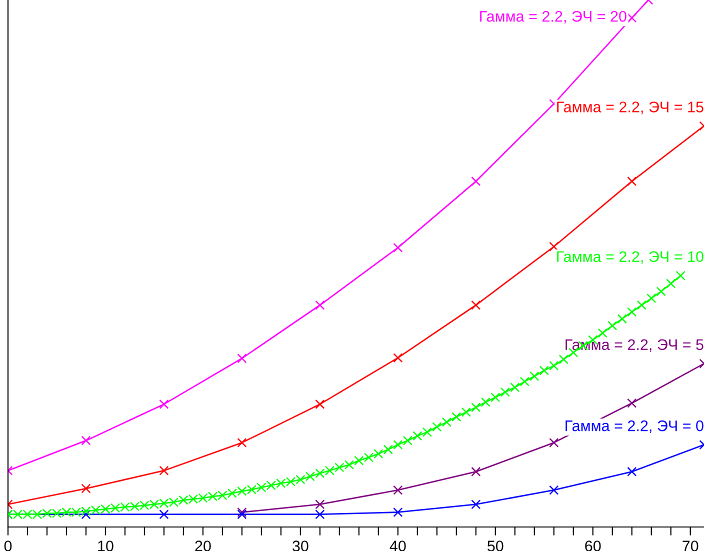 The image size is (704, 551). Describe the element at coordinates (300, 545) in the screenshot. I see `x-tick-label: 30` at that location.